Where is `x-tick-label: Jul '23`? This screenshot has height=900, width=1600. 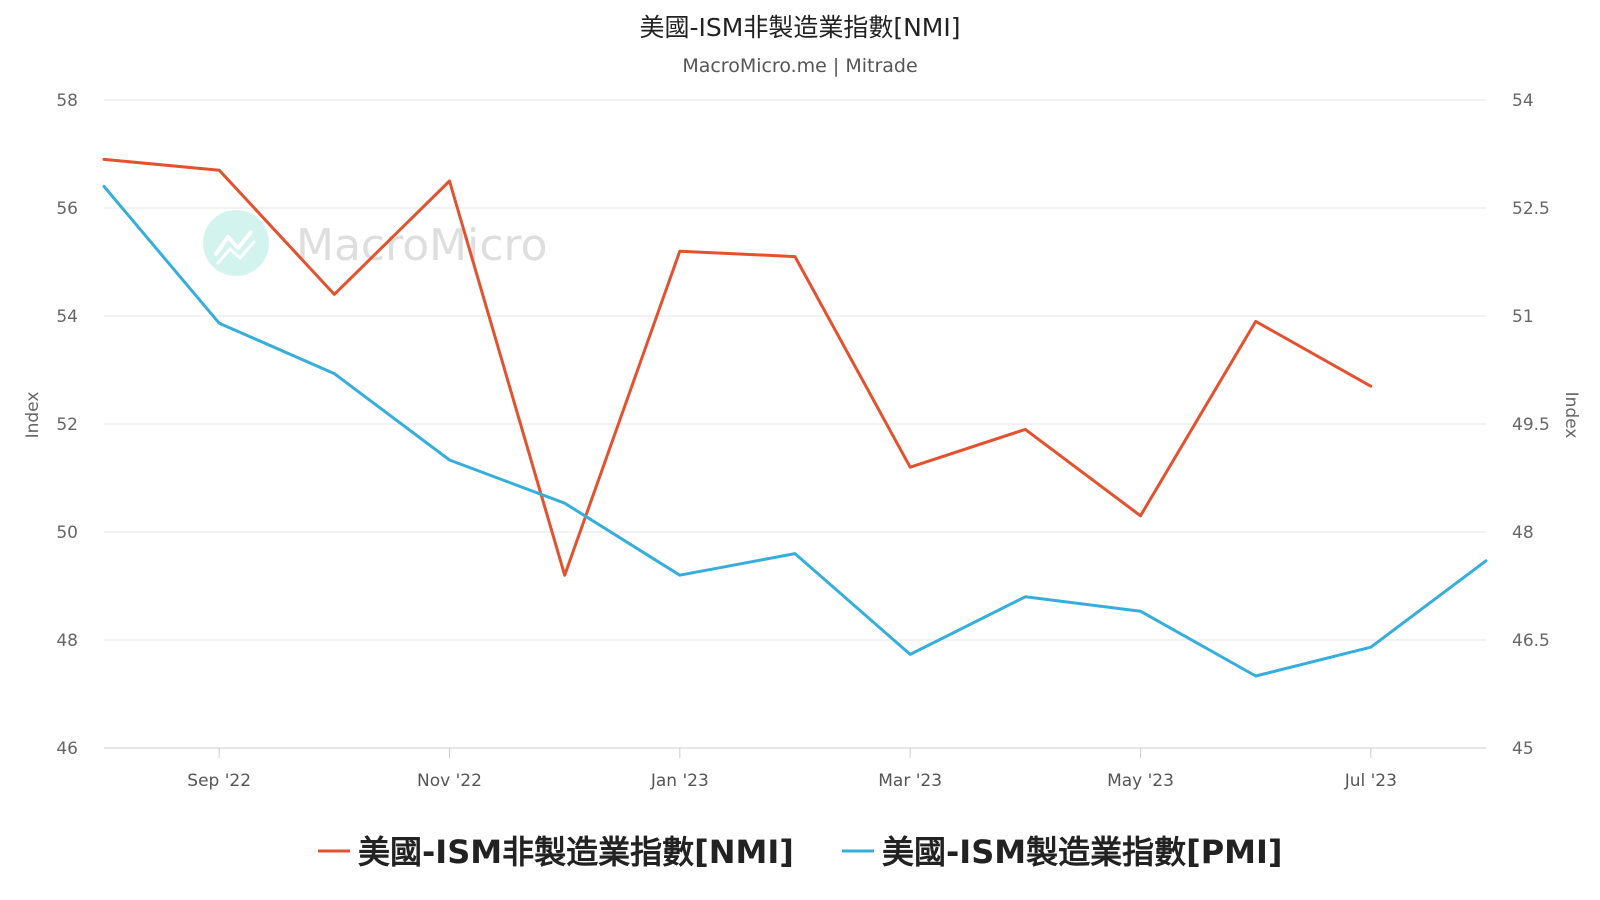
x-tick-label: Jul '23 is located at coordinates (1370, 781).